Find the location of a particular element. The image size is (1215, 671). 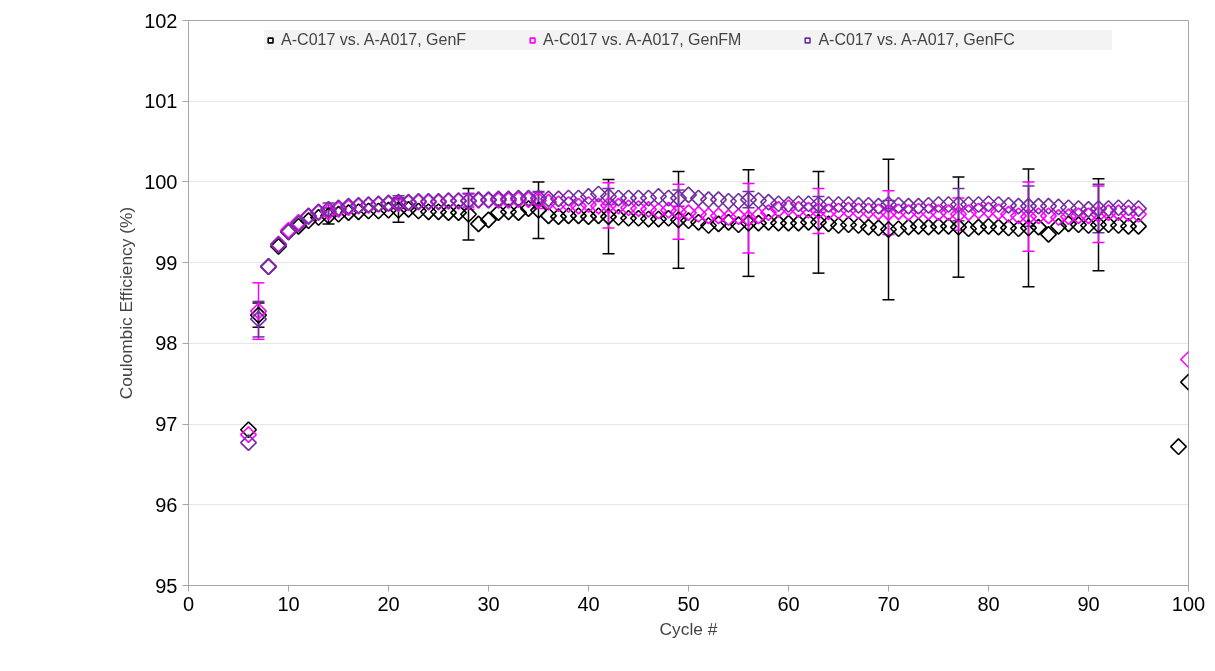

x-tick-label: 50 is located at coordinates (688, 603).